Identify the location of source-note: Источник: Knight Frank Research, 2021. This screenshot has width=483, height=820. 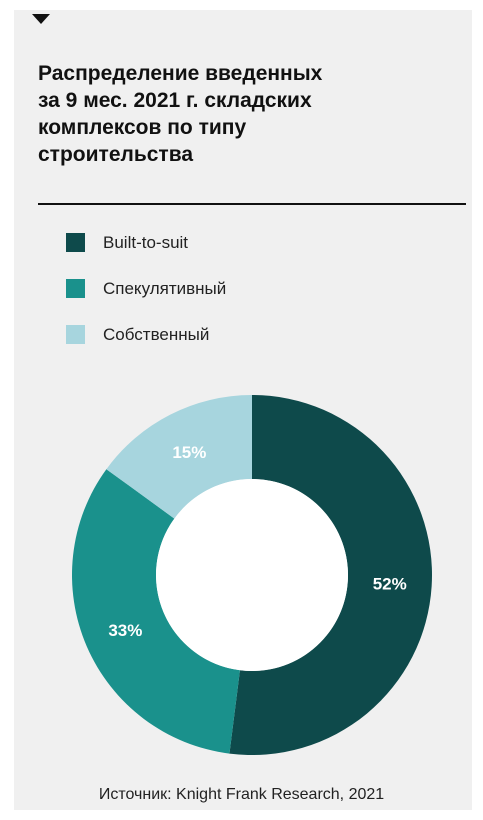
(241, 794).